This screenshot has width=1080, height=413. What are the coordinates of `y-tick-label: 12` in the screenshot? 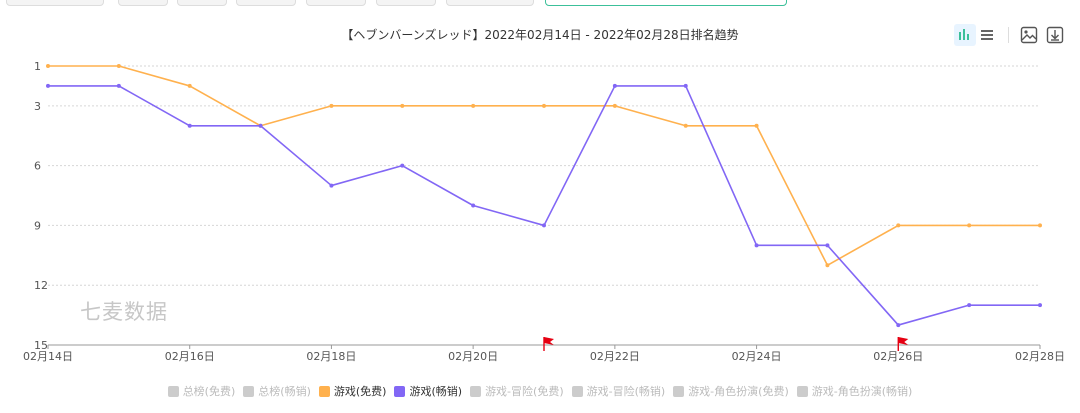 It's located at (41, 285).